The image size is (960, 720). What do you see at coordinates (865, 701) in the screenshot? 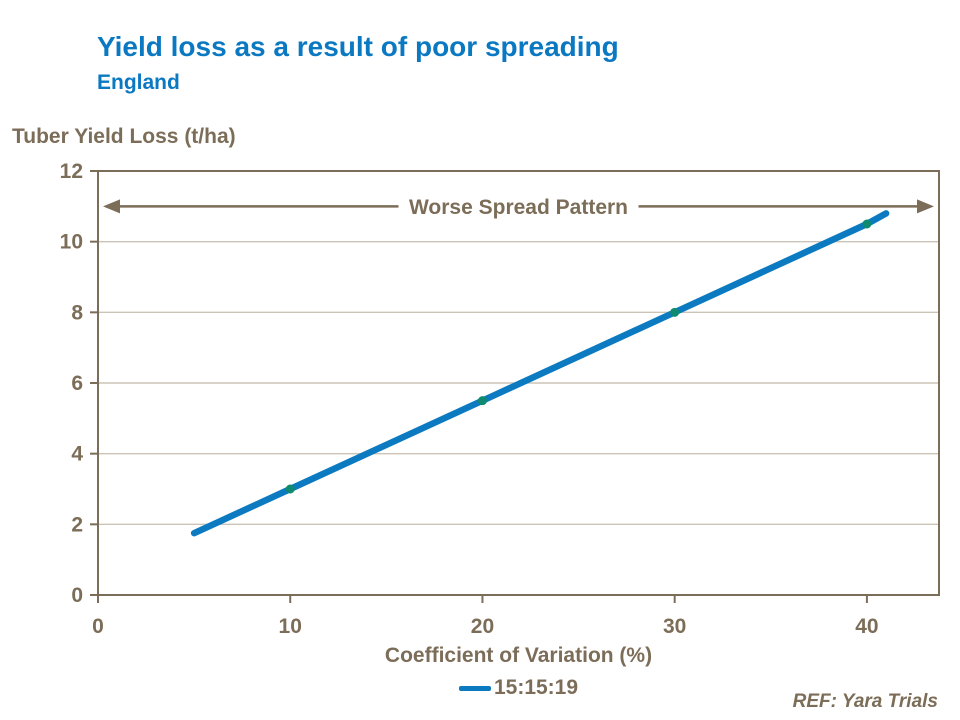
I see `reference-note: REF: Yara Trials` at bounding box center [865, 701].